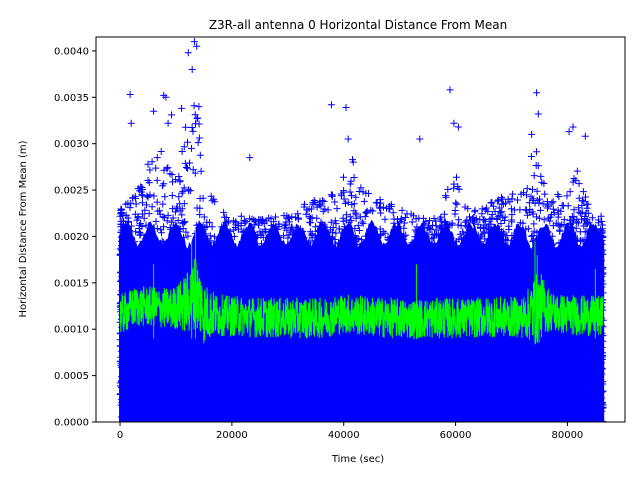 This screenshot has height=480, width=640. I want to click on y-tick-label: 0.0030, so click(71, 144).